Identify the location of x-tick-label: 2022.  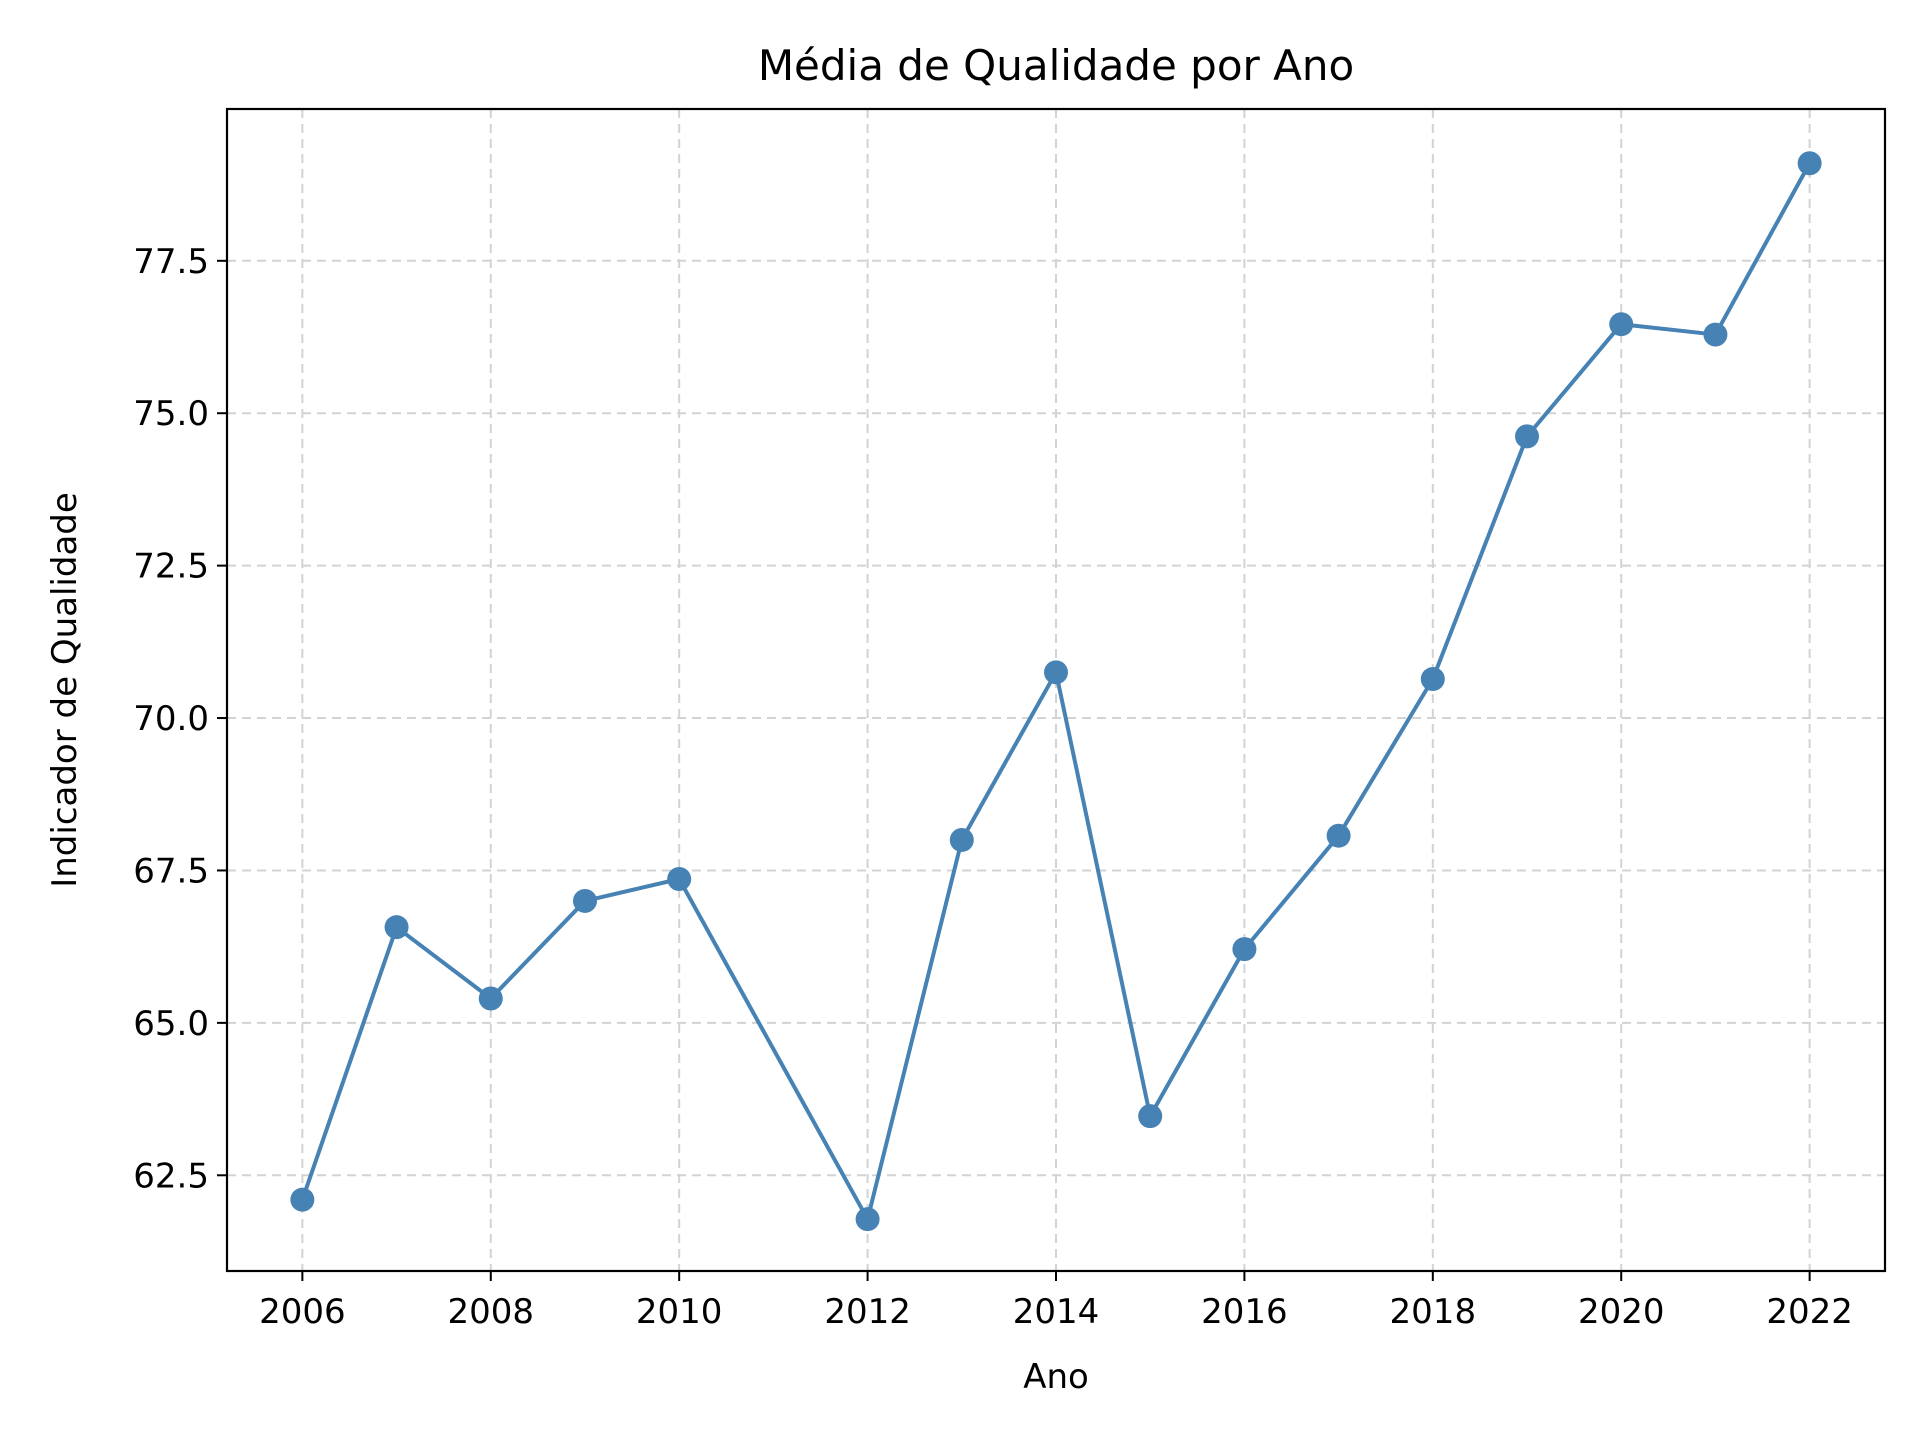
(1809, 1312).